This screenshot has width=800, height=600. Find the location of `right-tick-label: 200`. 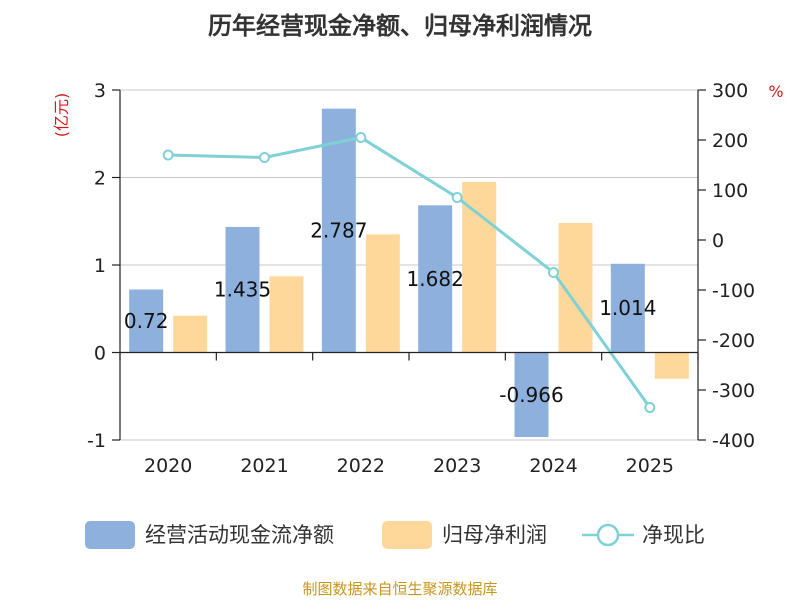

right-tick-label: 200 is located at coordinates (730, 141).